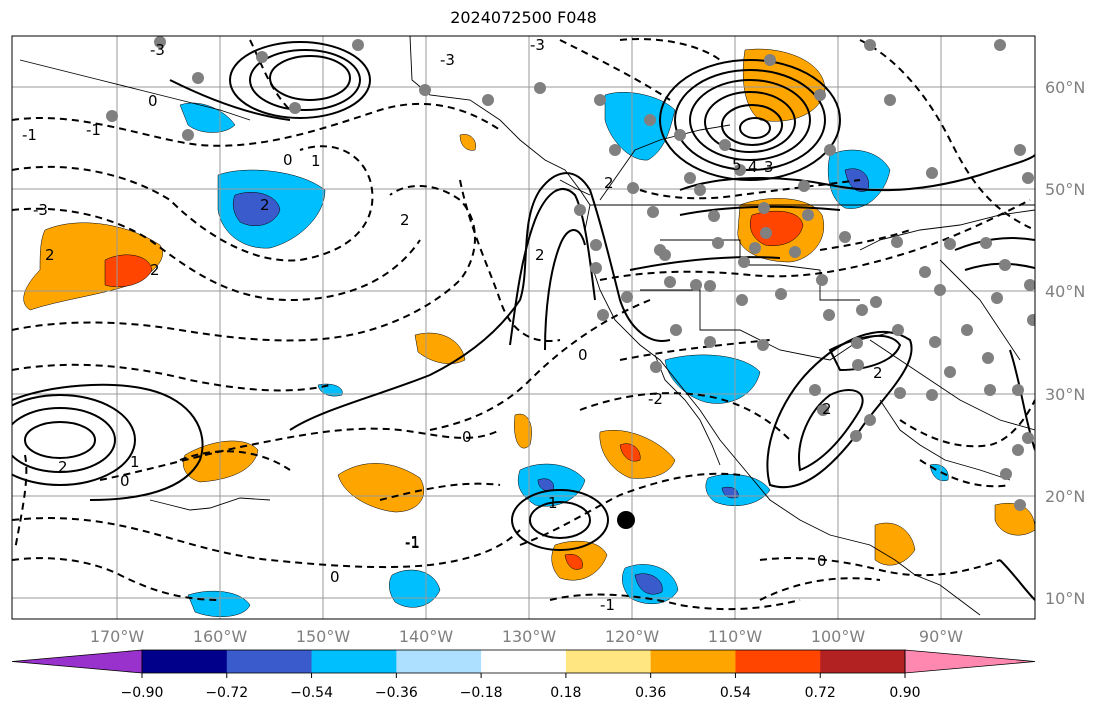  What do you see at coordinates (142, 693) in the screenshot?
I see `colorbar-tick-label: −0.90` at bounding box center [142, 693].